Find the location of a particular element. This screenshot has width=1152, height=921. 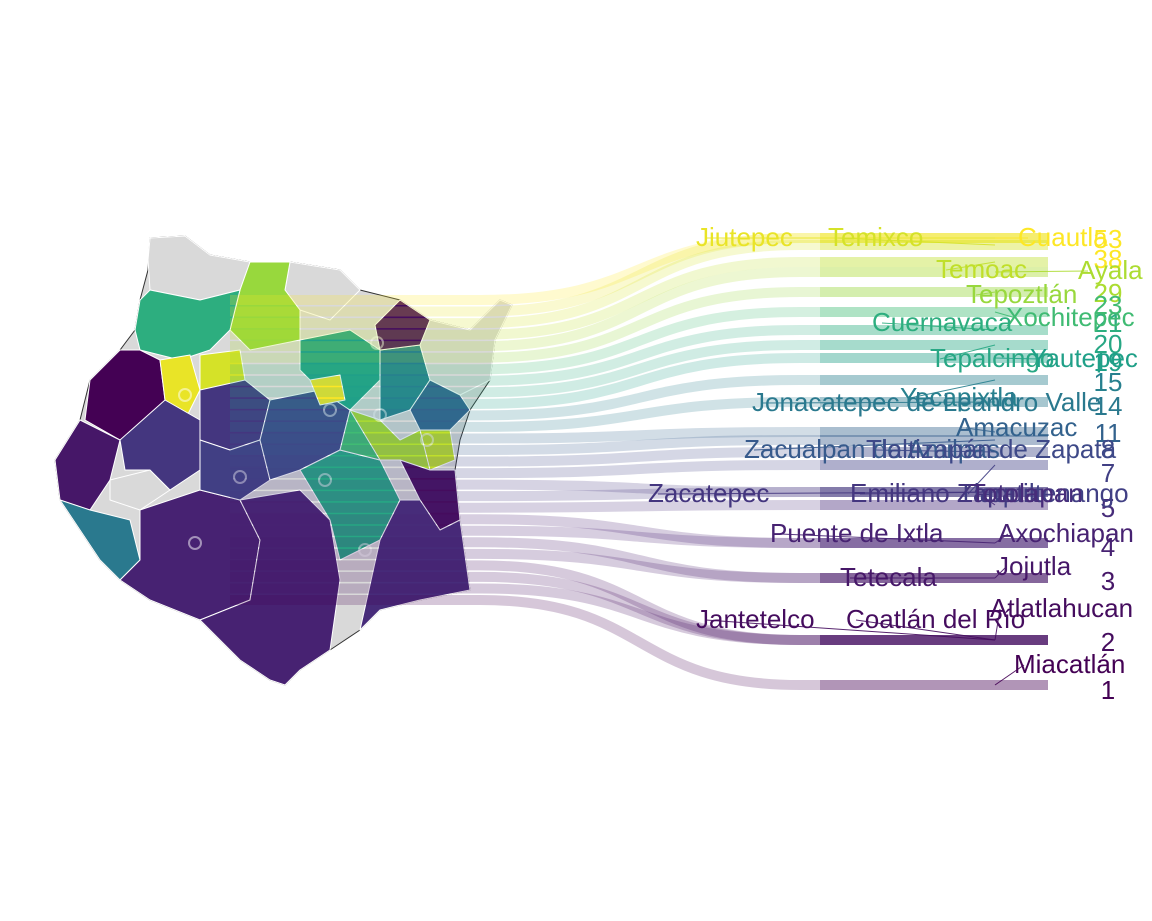

municipality-label: Tlaltizapán de Zapata is located at coordinates (991, 449).